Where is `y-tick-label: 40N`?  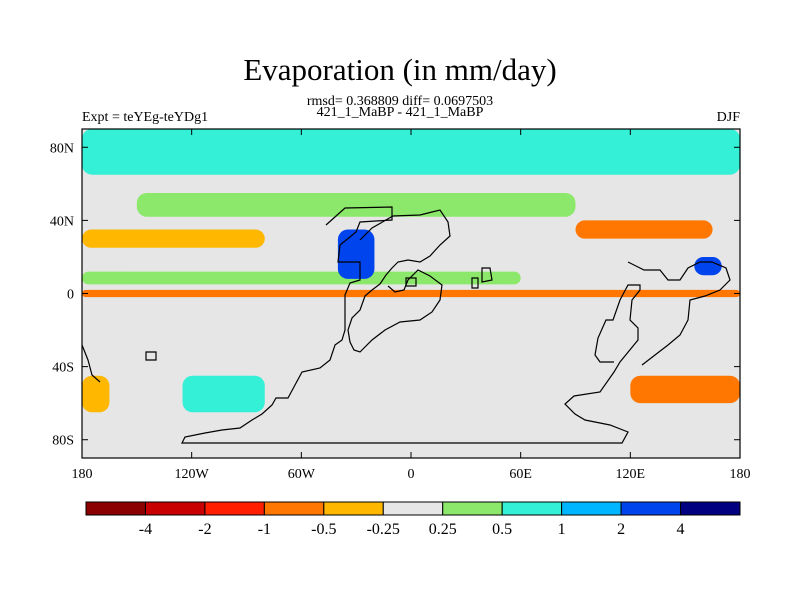
y-tick-label: 40N is located at coordinates (62, 221).